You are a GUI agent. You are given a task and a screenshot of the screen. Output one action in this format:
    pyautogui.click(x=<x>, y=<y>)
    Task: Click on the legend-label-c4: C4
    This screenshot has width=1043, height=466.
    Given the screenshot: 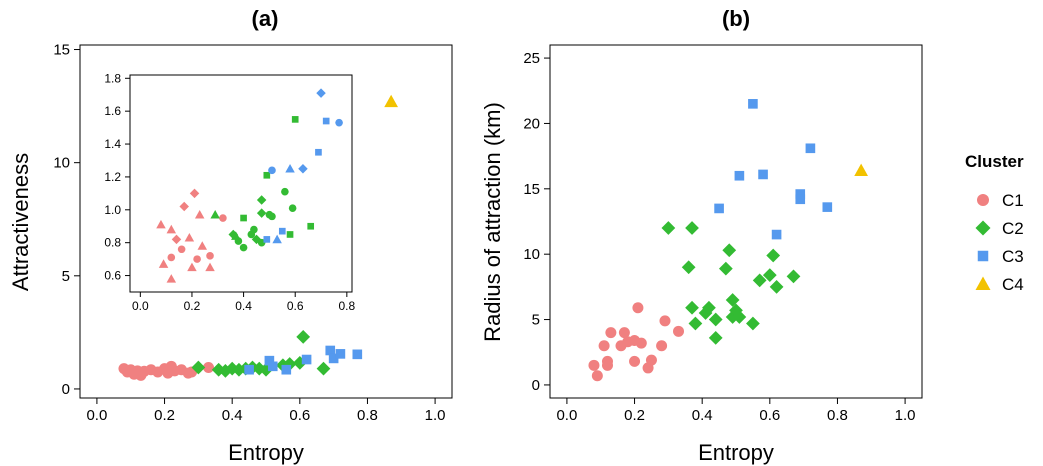 What is the action you would take?
    pyautogui.click(x=1013, y=284)
    